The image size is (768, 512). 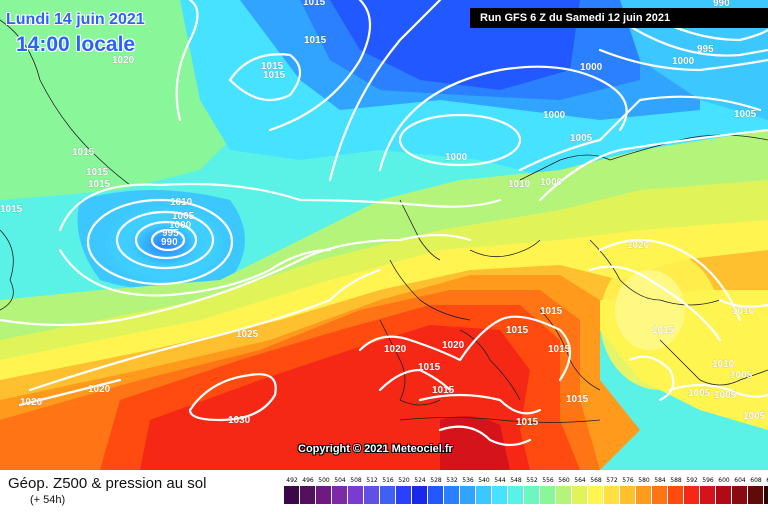 What do you see at coordinates (247, 334) in the screenshot?
I see `isobar-label: 1025` at bounding box center [247, 334].